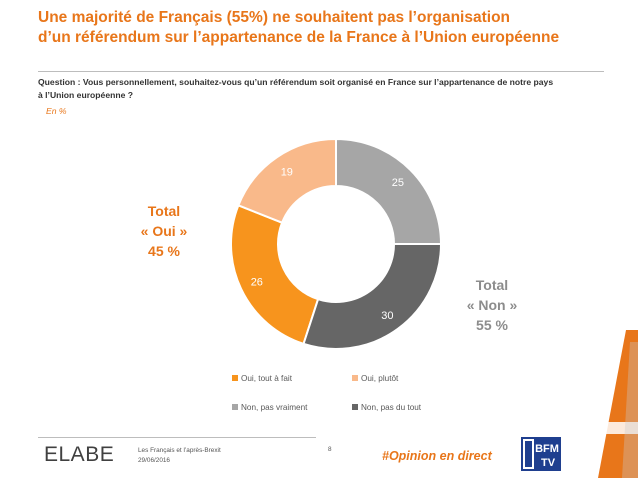 This screenshot has height=478, width=638. What do you see at coordinates (547, 449) in the screenshot?
I see `bfmtv-line-1: BFM` at bounding box center [547, 449].